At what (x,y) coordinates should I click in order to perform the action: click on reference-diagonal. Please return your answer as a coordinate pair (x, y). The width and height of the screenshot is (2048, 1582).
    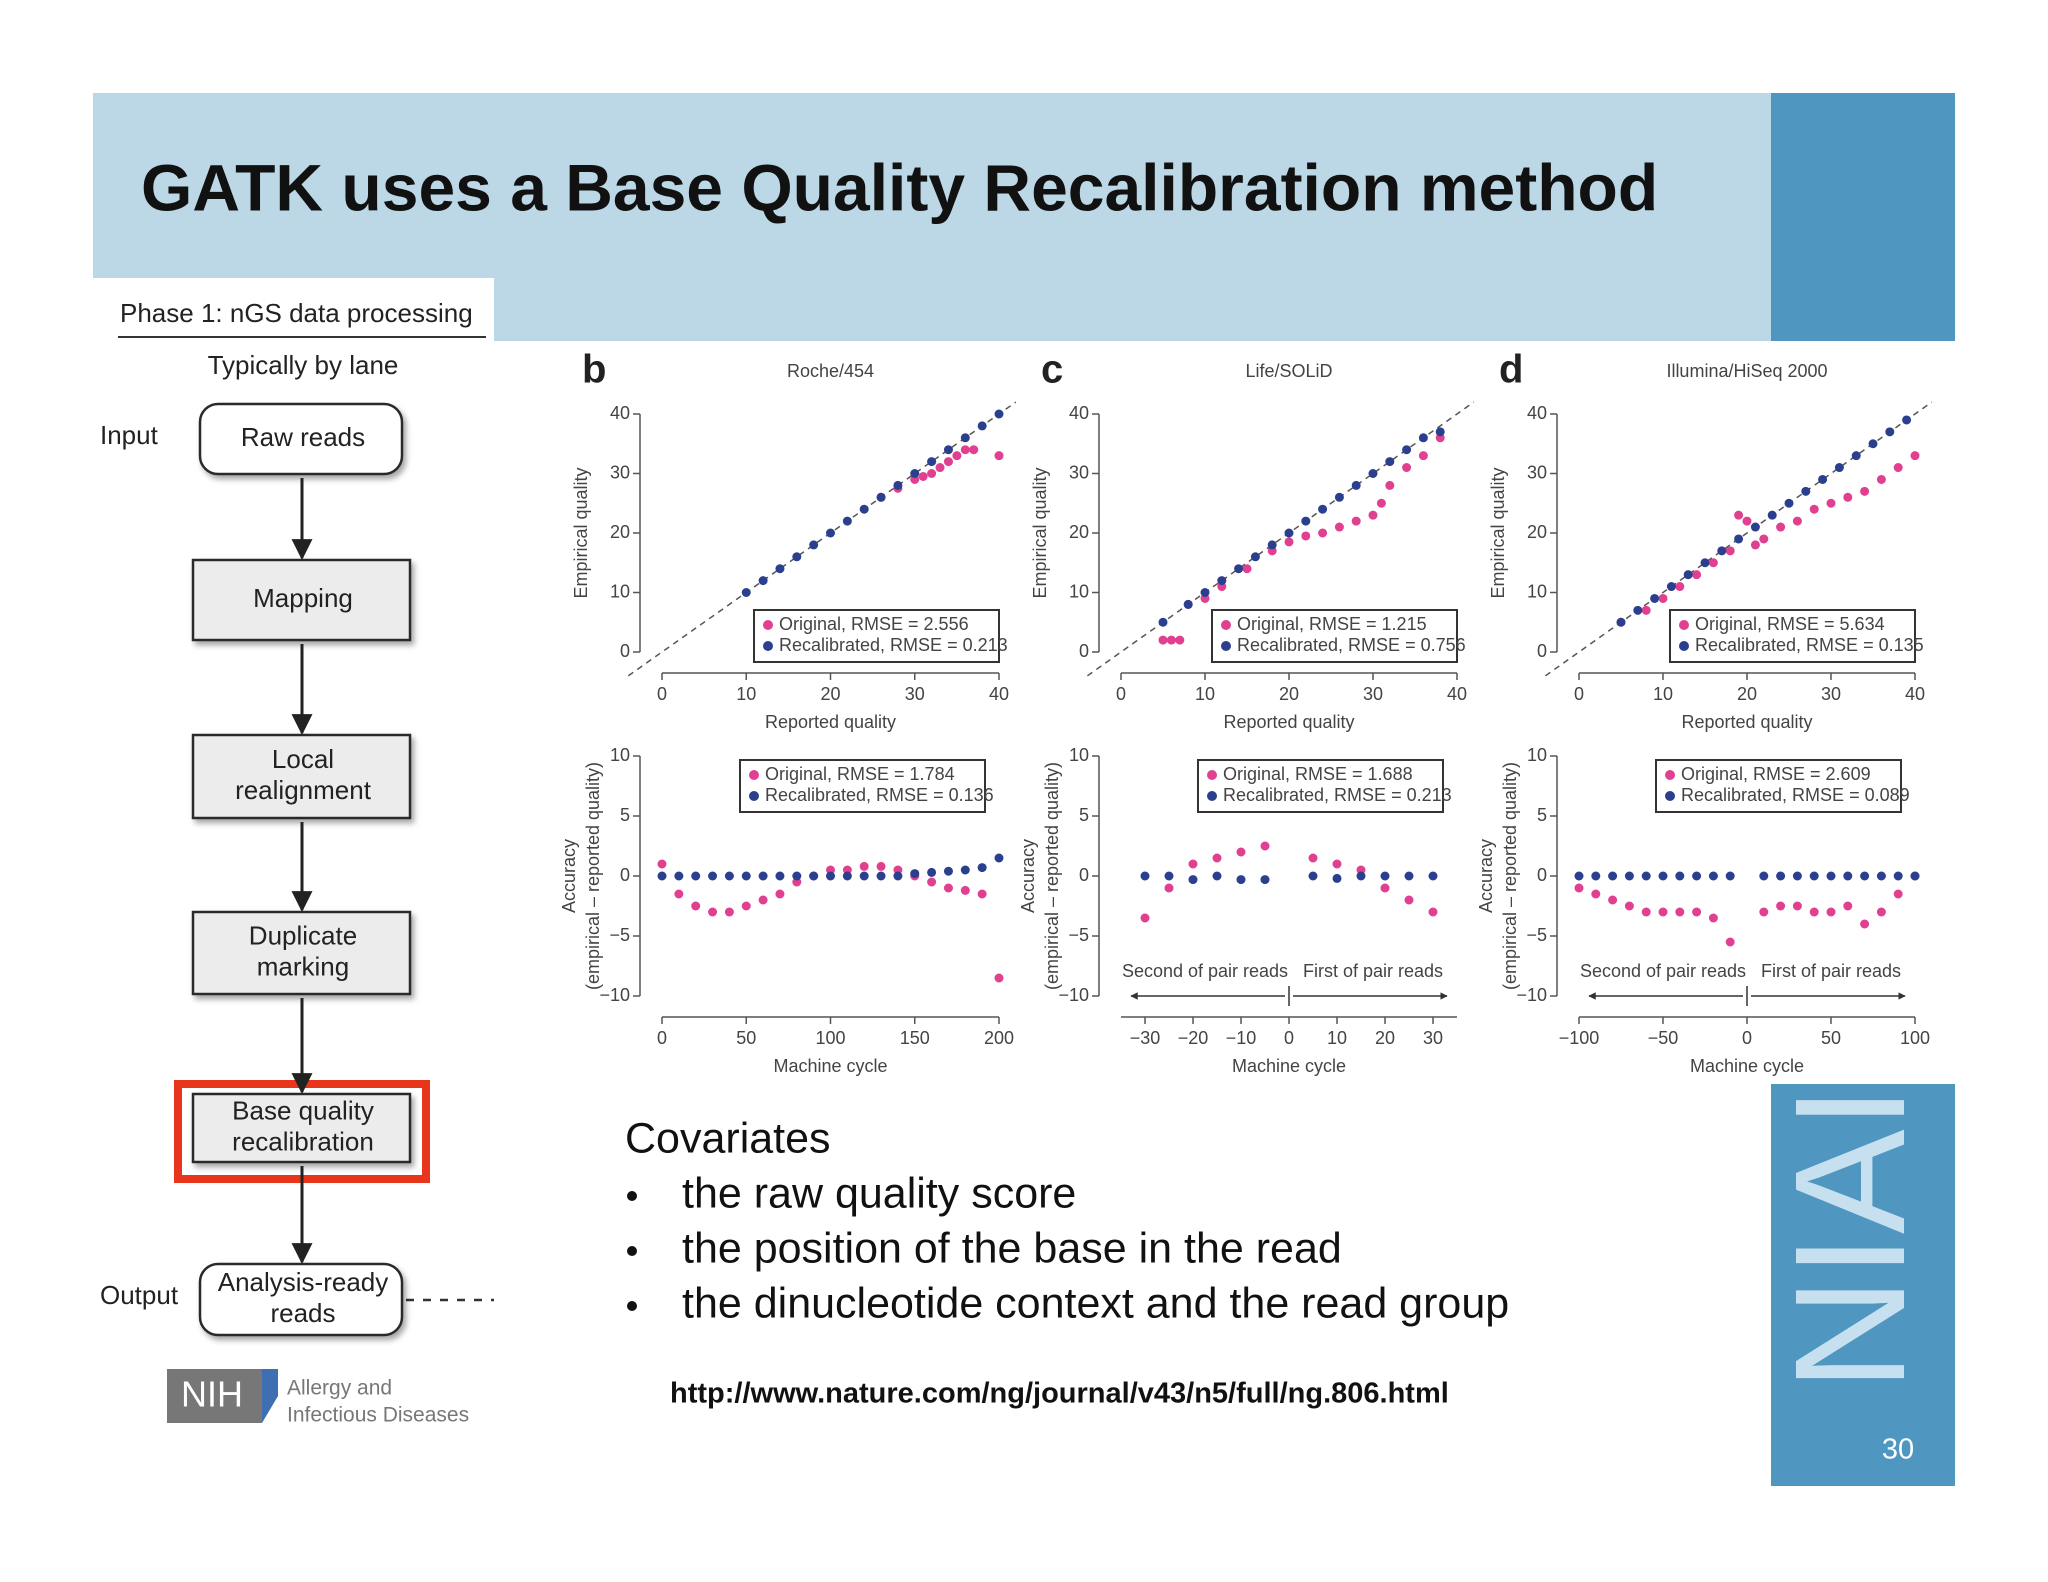
    Looking at the image, I should click on (1280, 539).